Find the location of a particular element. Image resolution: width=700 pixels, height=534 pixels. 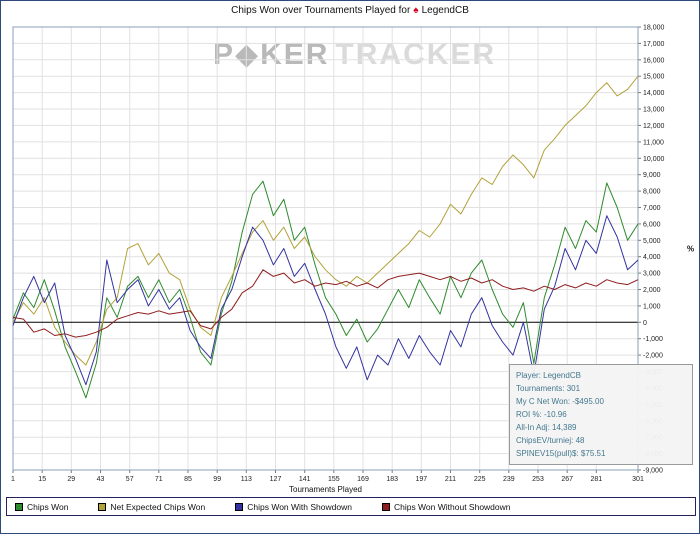

y-axis-tick-label: 7,000 is located at coordinates (652, 208).